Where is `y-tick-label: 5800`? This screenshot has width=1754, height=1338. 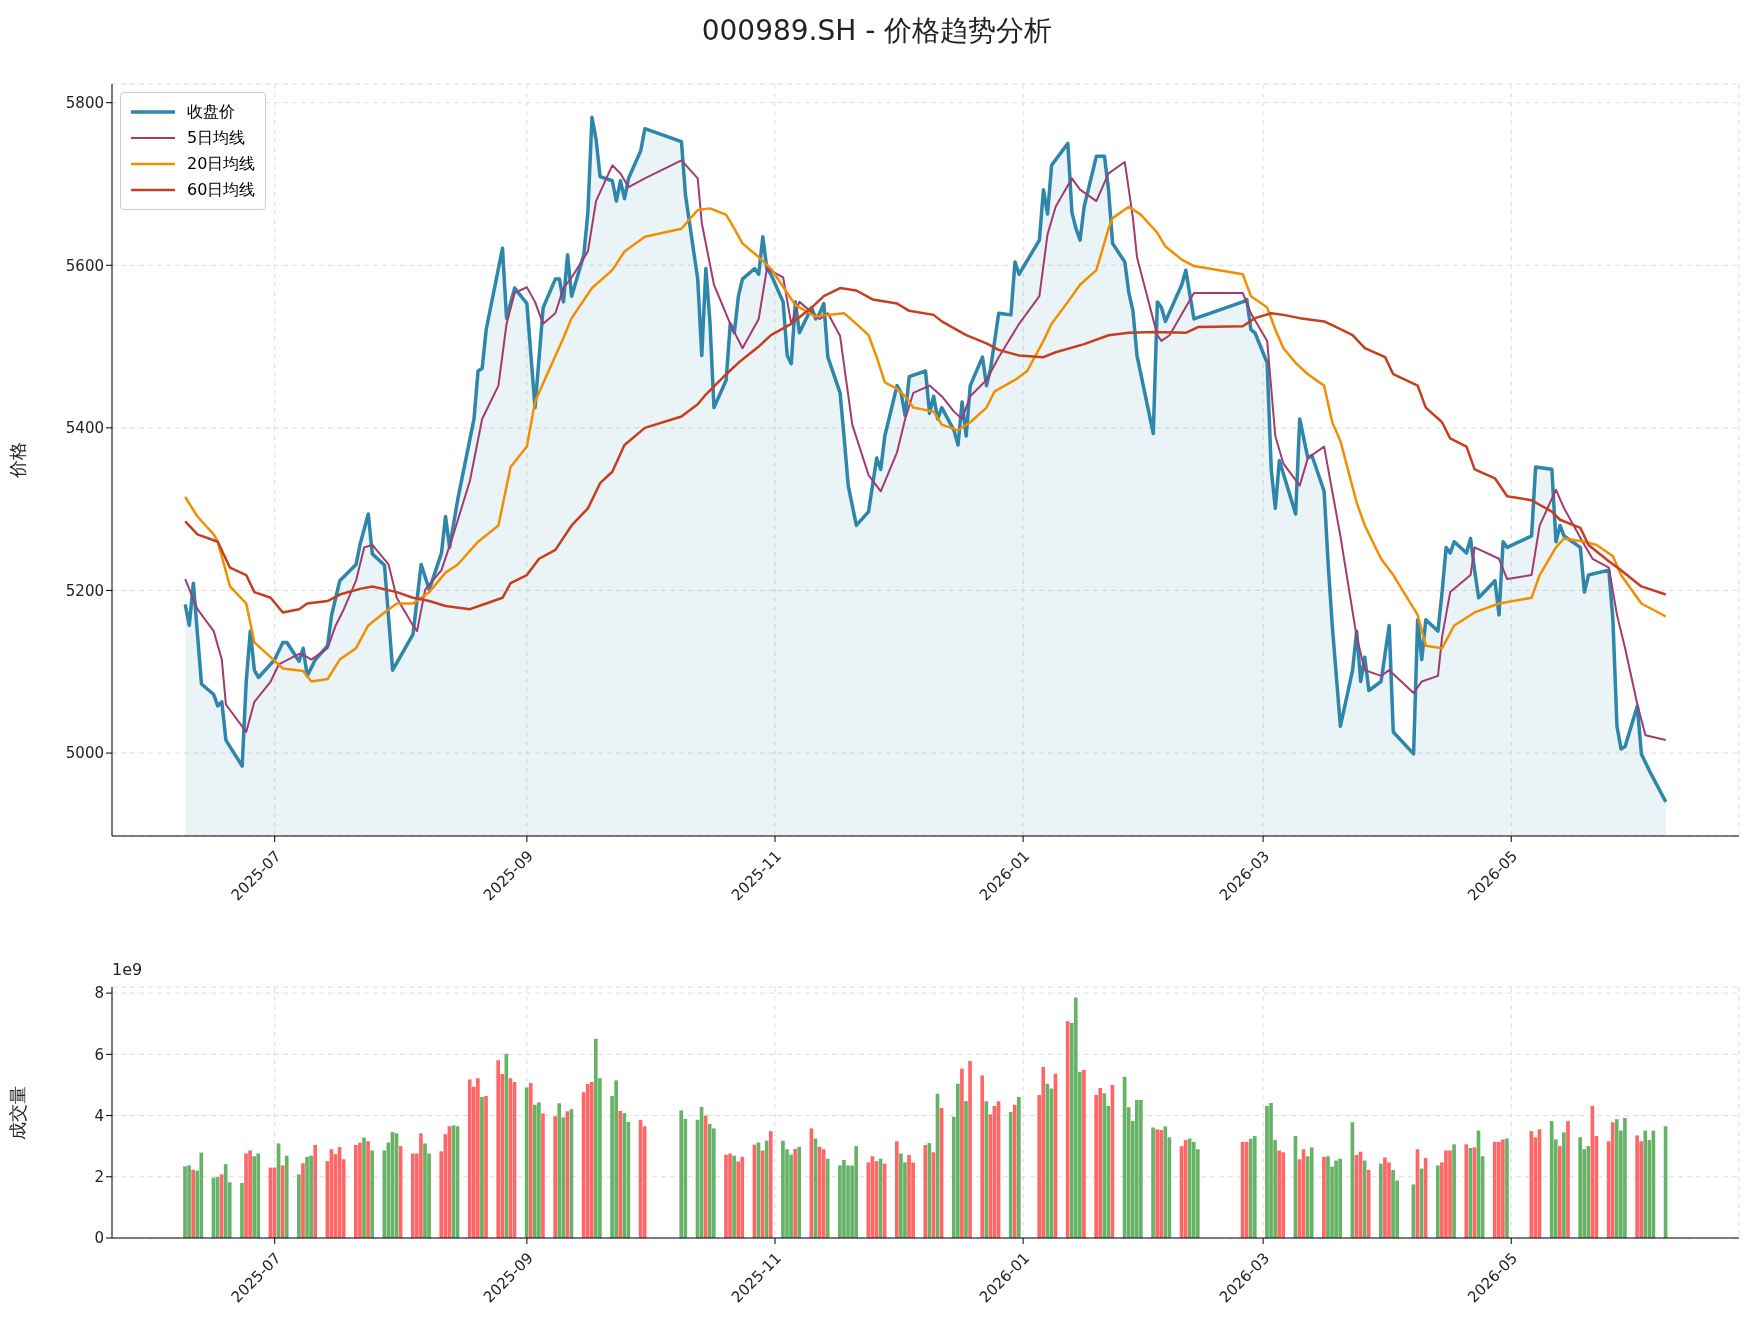 y-tick-label: 5800 is located at coordinates (84, 103).